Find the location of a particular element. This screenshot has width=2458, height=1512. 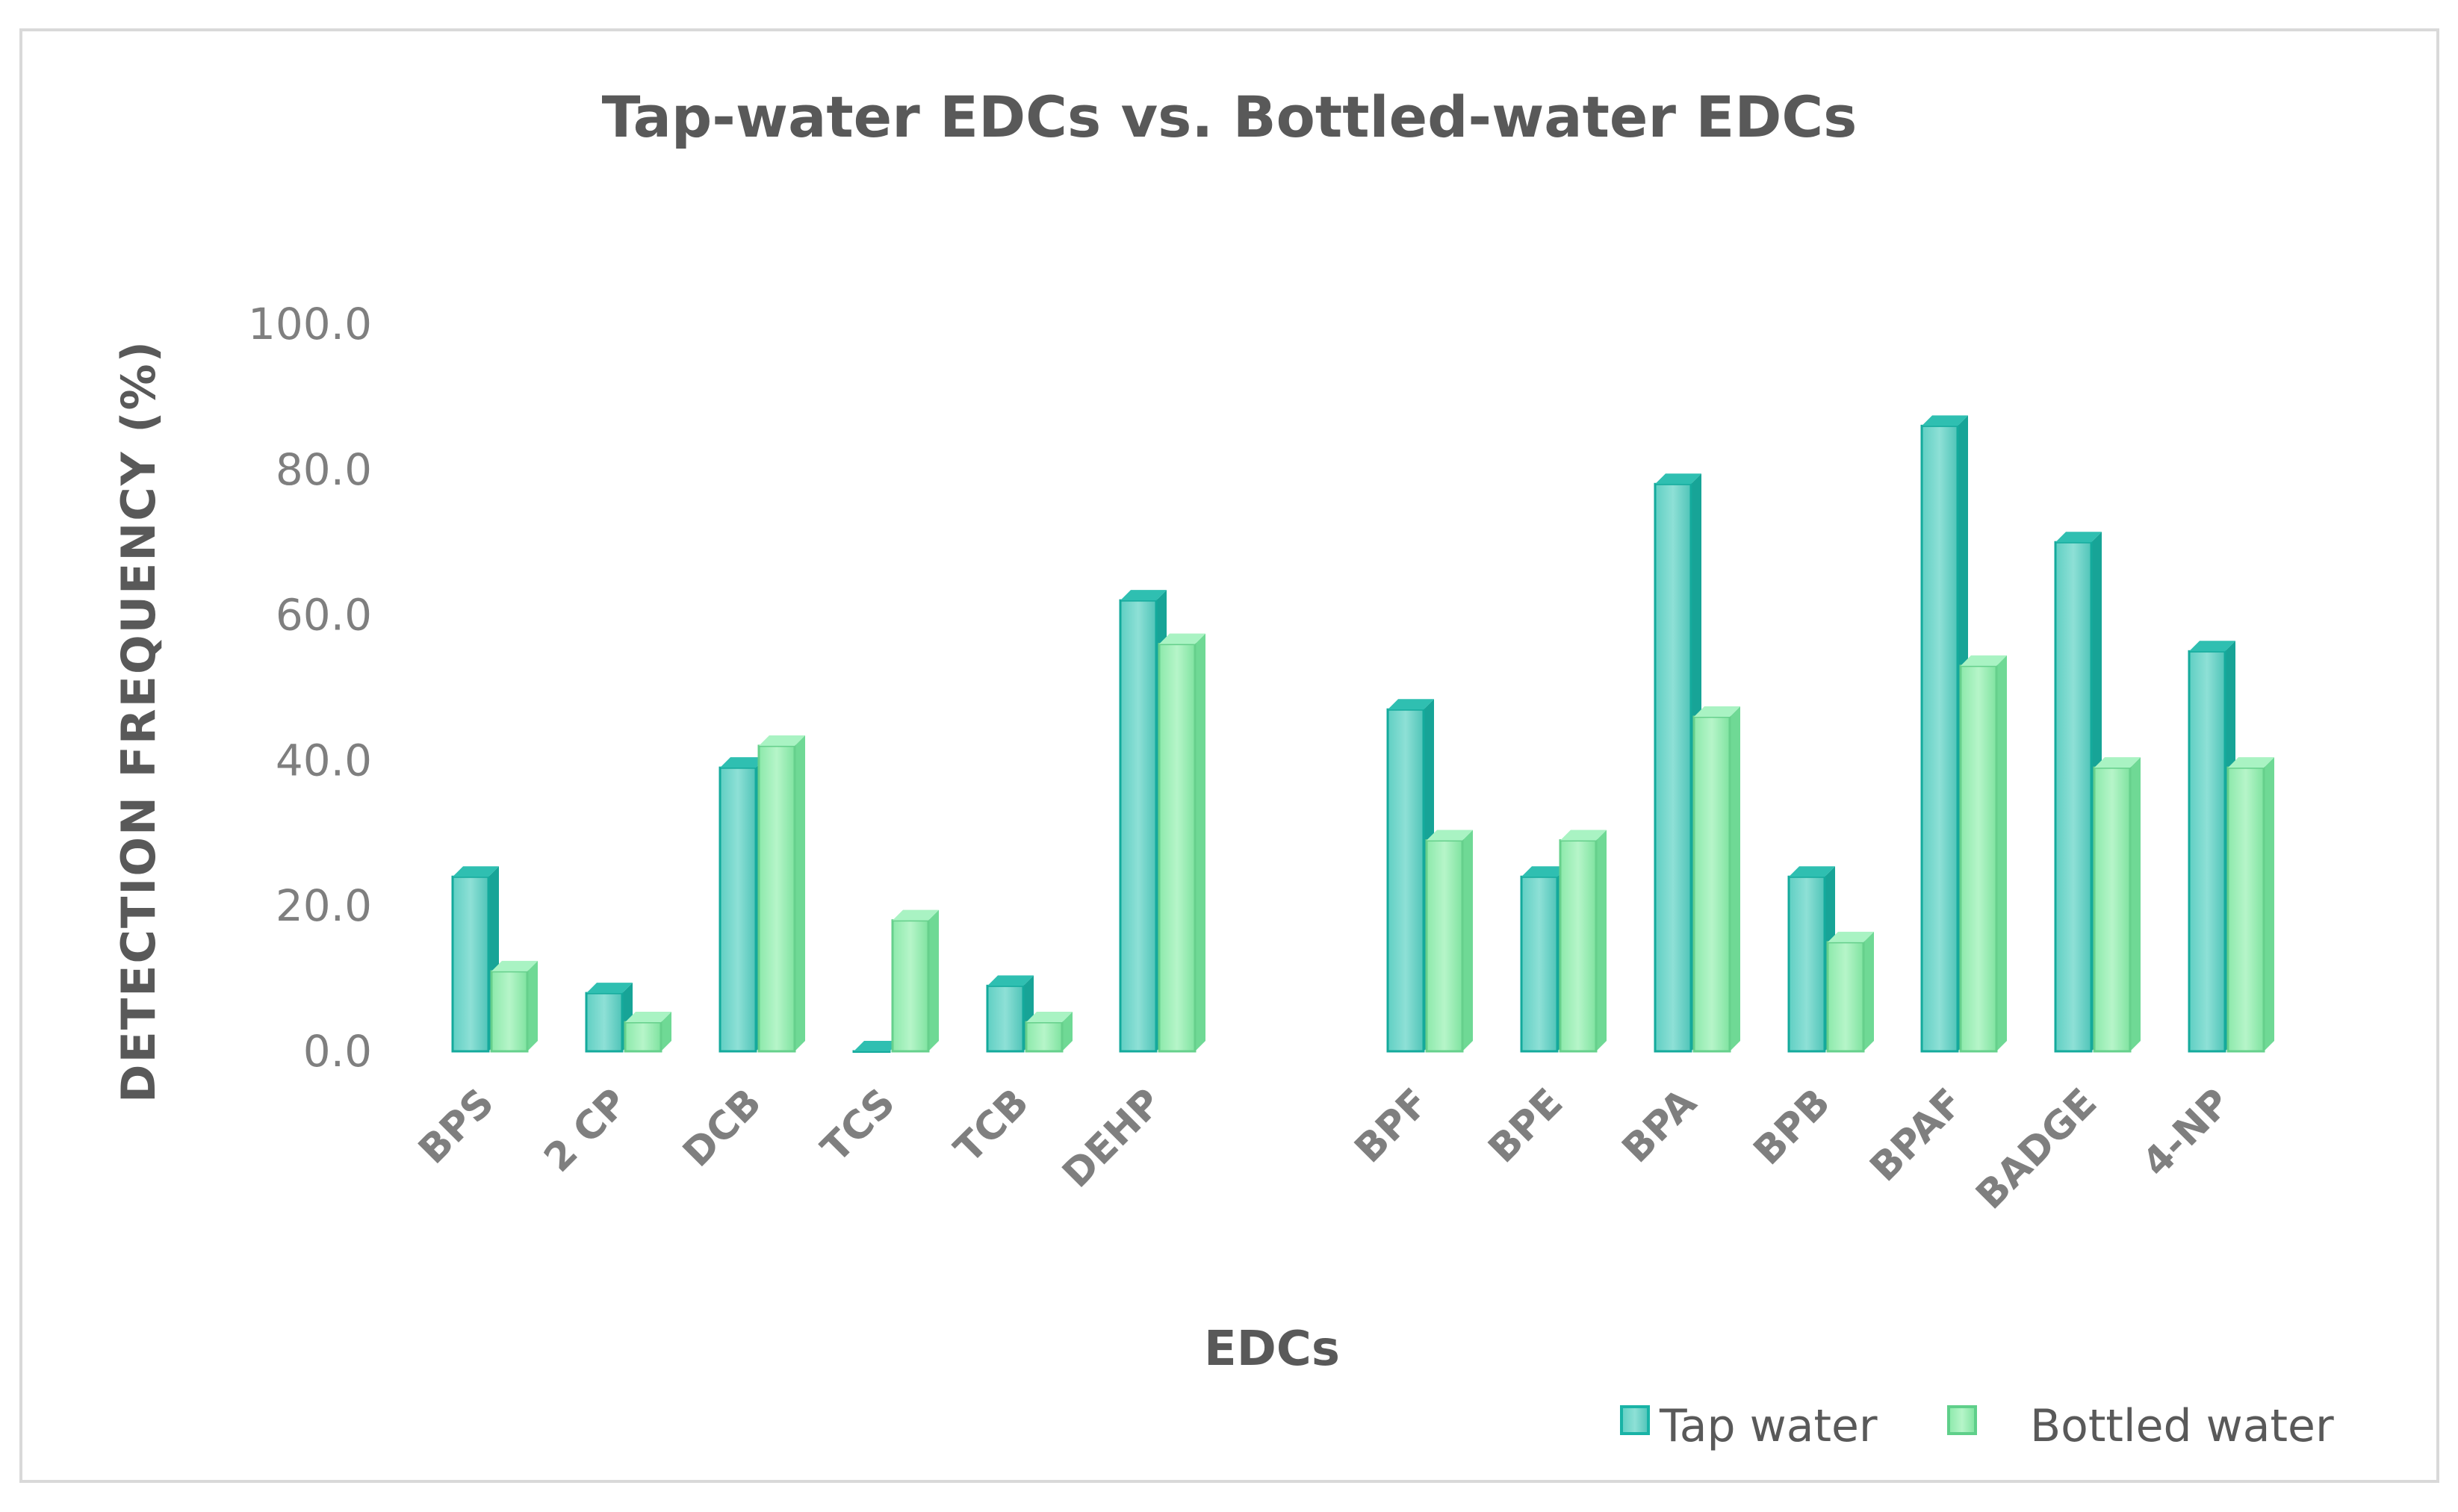

y-axis-ticks: 0.0 20.0 40.0 60.0 80.0 100.0 is located at coordinates (310, 688).